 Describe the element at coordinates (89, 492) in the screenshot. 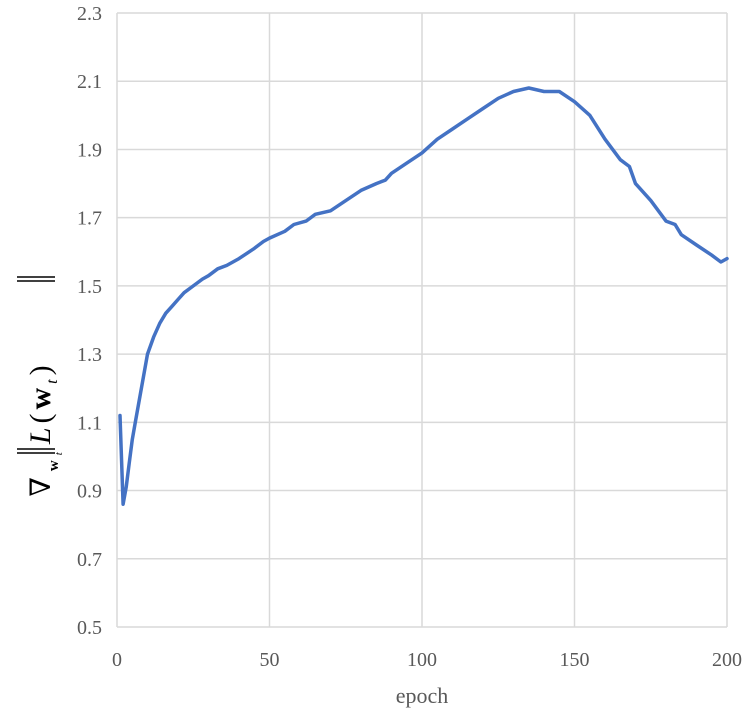

I see `y-tick-label: 0.9` at that location.